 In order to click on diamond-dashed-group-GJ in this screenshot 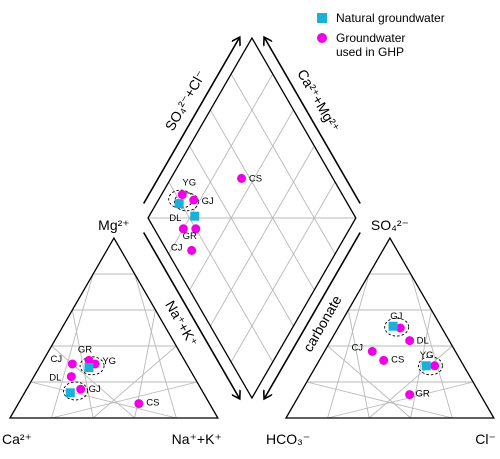, I will do `click(186, 202)`.